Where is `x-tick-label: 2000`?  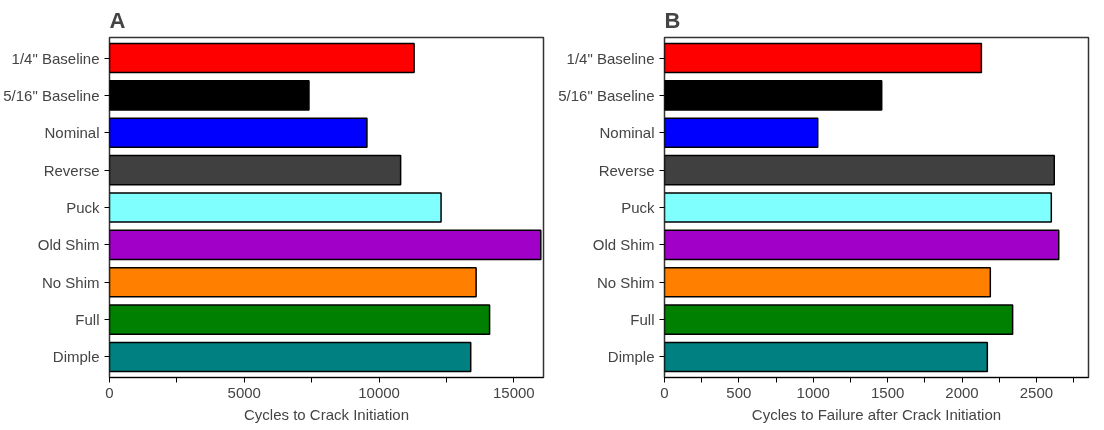 x-tick-label: 2000 is located at coordinates (962, 392).